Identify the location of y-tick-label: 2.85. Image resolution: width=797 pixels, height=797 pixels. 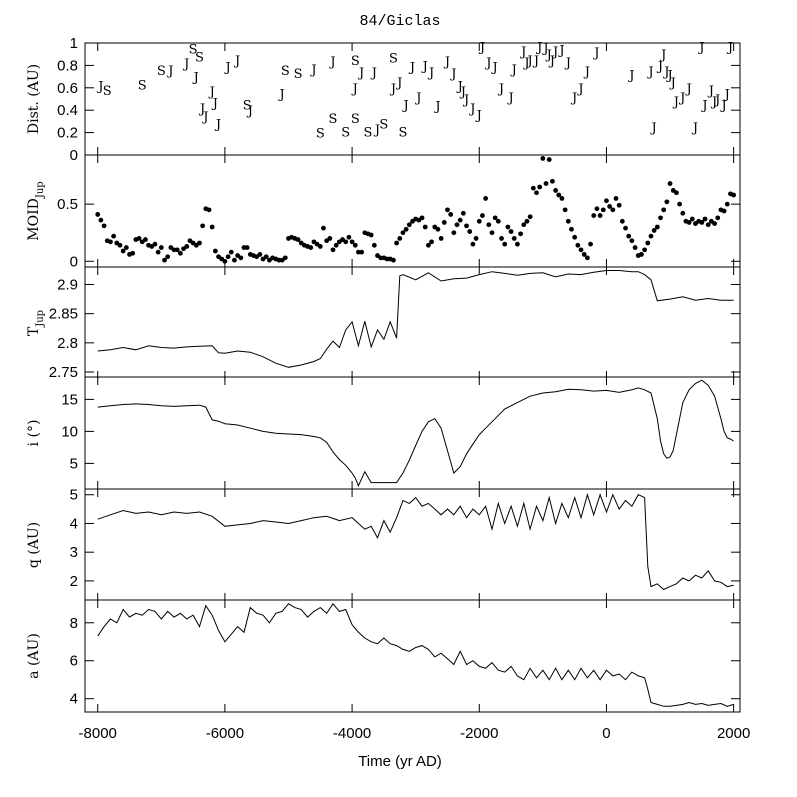
(63, 314).